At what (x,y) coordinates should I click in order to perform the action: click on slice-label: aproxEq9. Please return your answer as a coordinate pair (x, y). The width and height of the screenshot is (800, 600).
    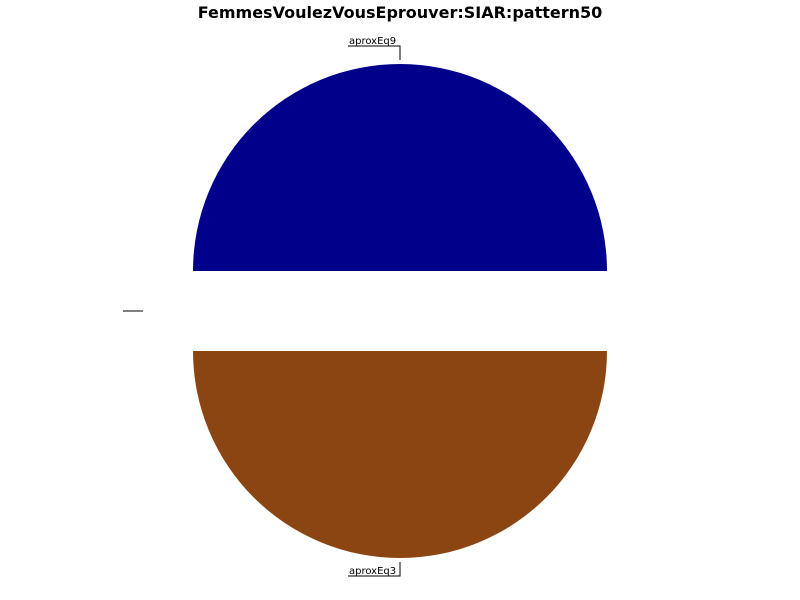
    Looking at the image, I should click on (372, 41).